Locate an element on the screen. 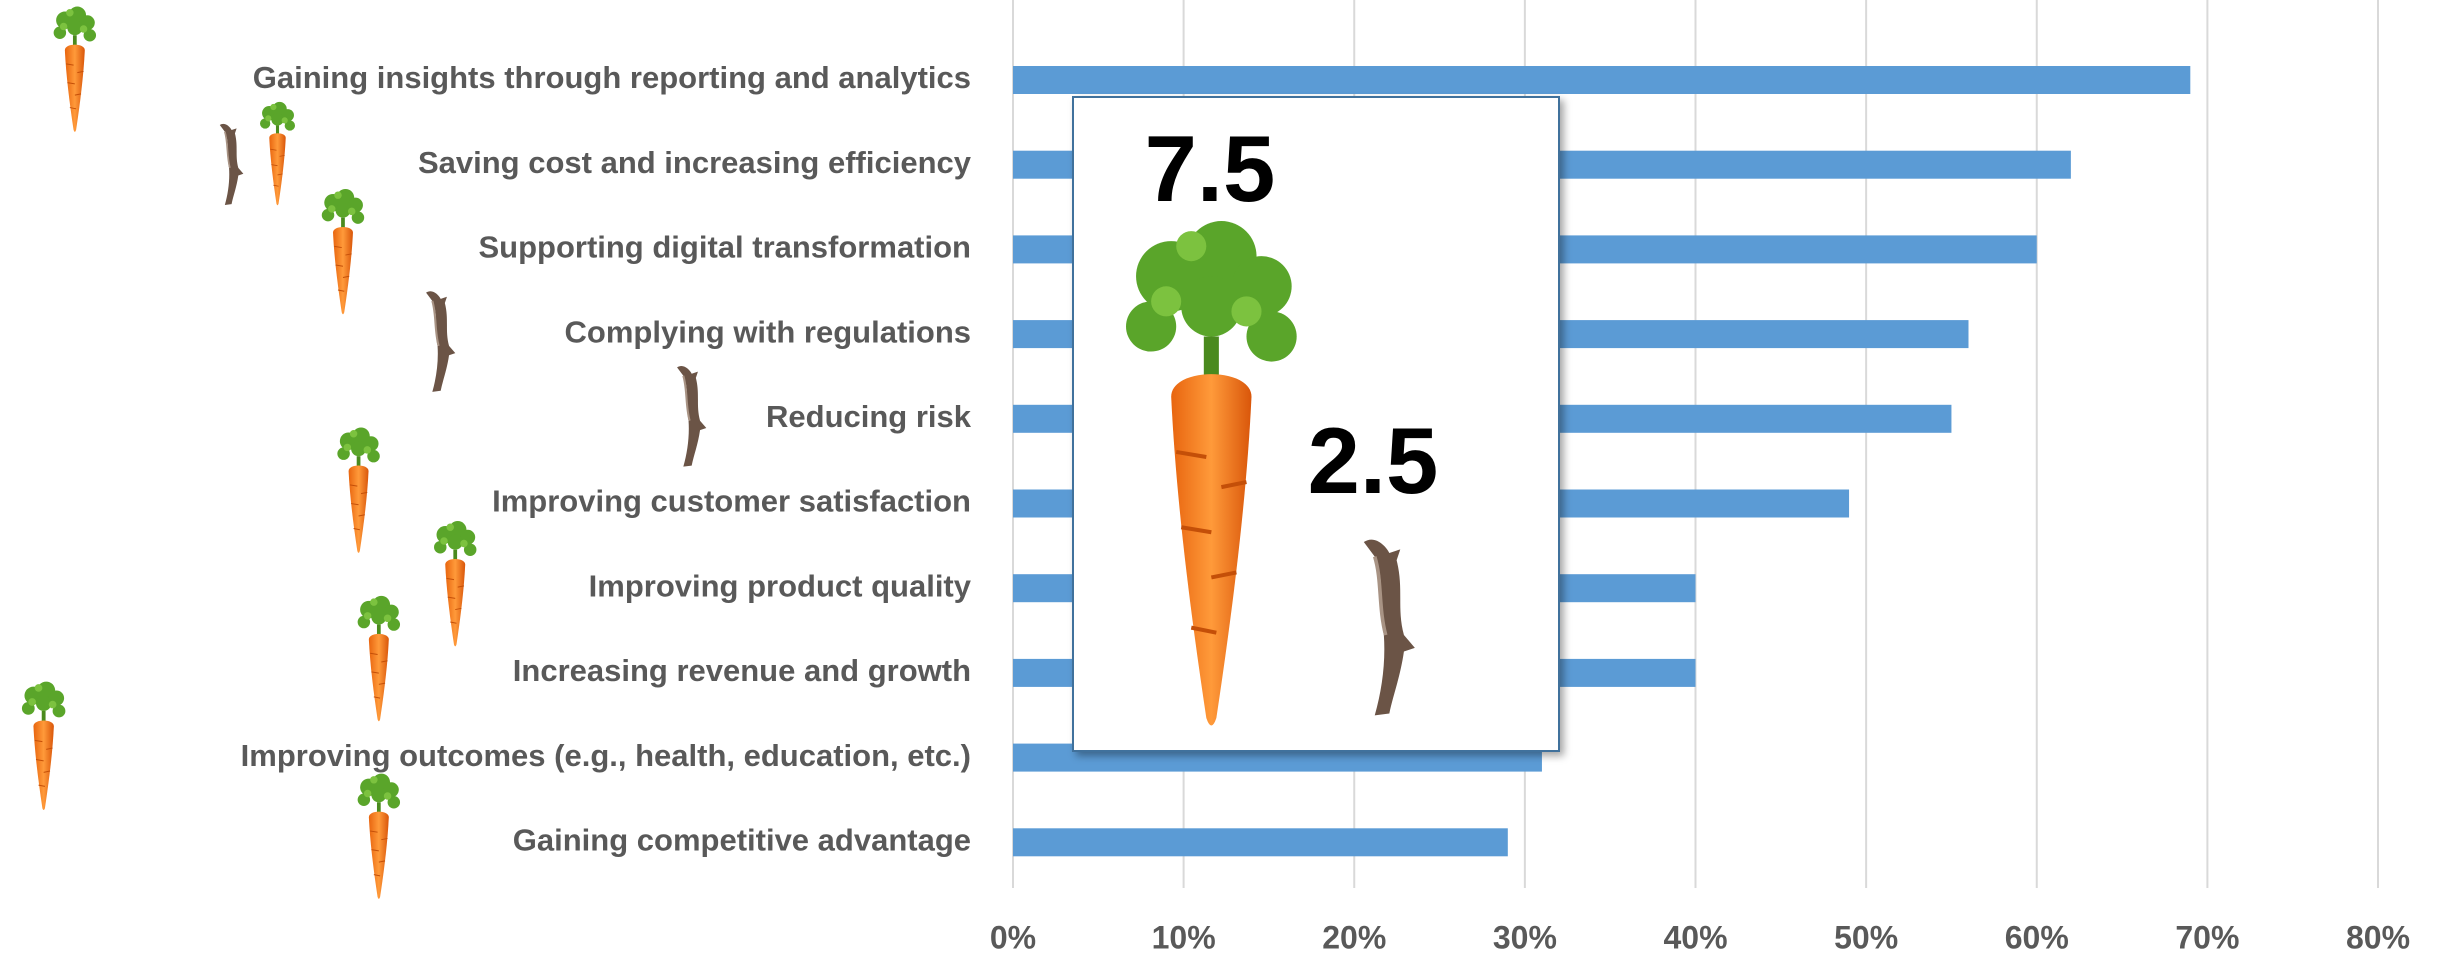 Image resolution: width=2440 pixels, height=956 pixels. y-tick-label: Improving product quality is located at coordinates (780, 585).